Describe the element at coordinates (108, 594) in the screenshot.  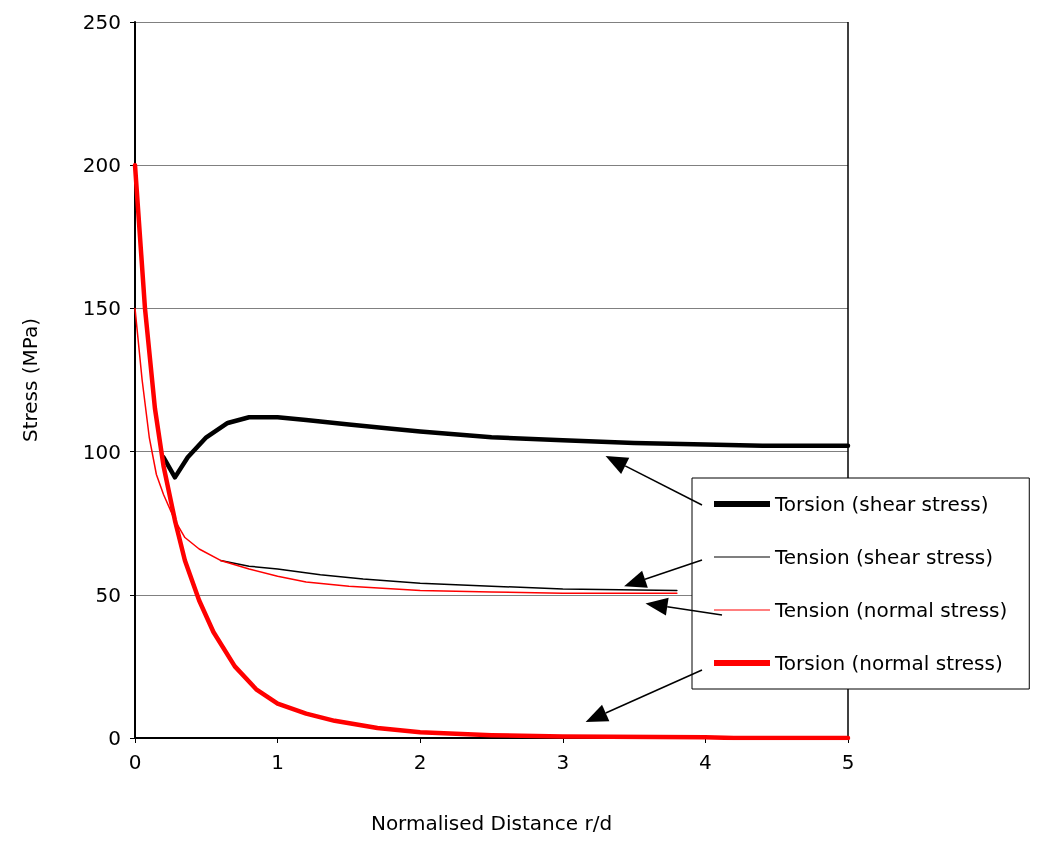
I see `y-tick-label: 50` at that location.